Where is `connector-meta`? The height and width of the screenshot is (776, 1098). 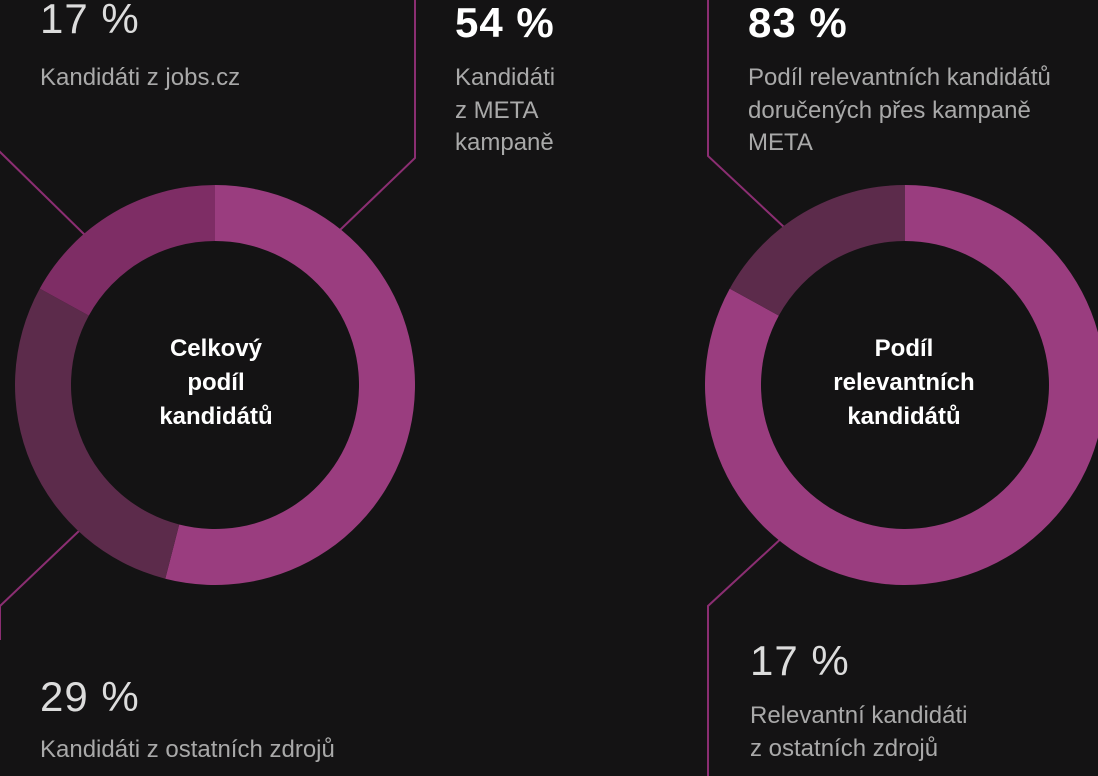 connector-meta is located at coordinates (377, 115).